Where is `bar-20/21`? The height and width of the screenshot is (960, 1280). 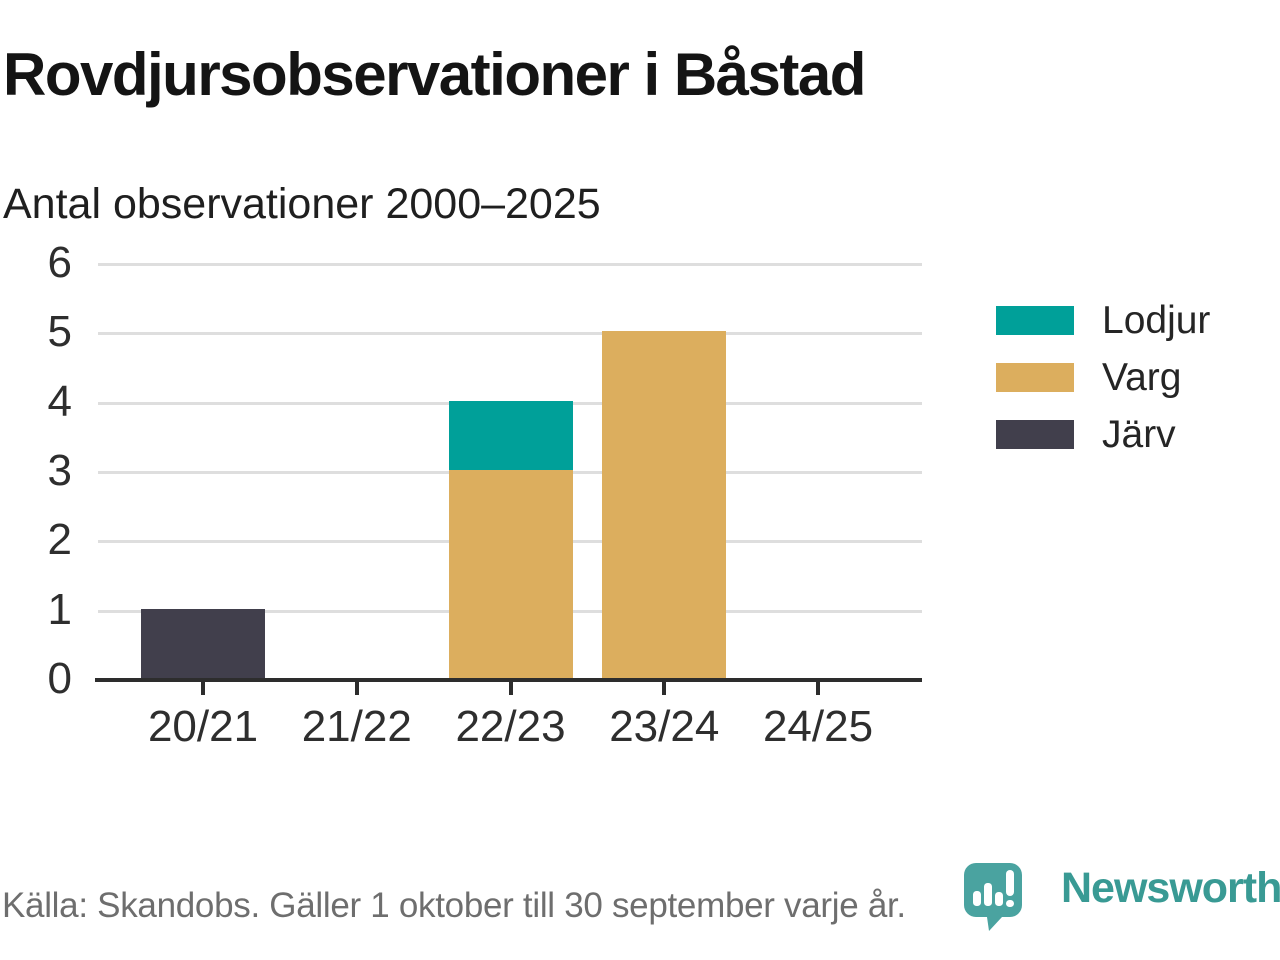 bar-20/21 is located at coordinates (203, 643).